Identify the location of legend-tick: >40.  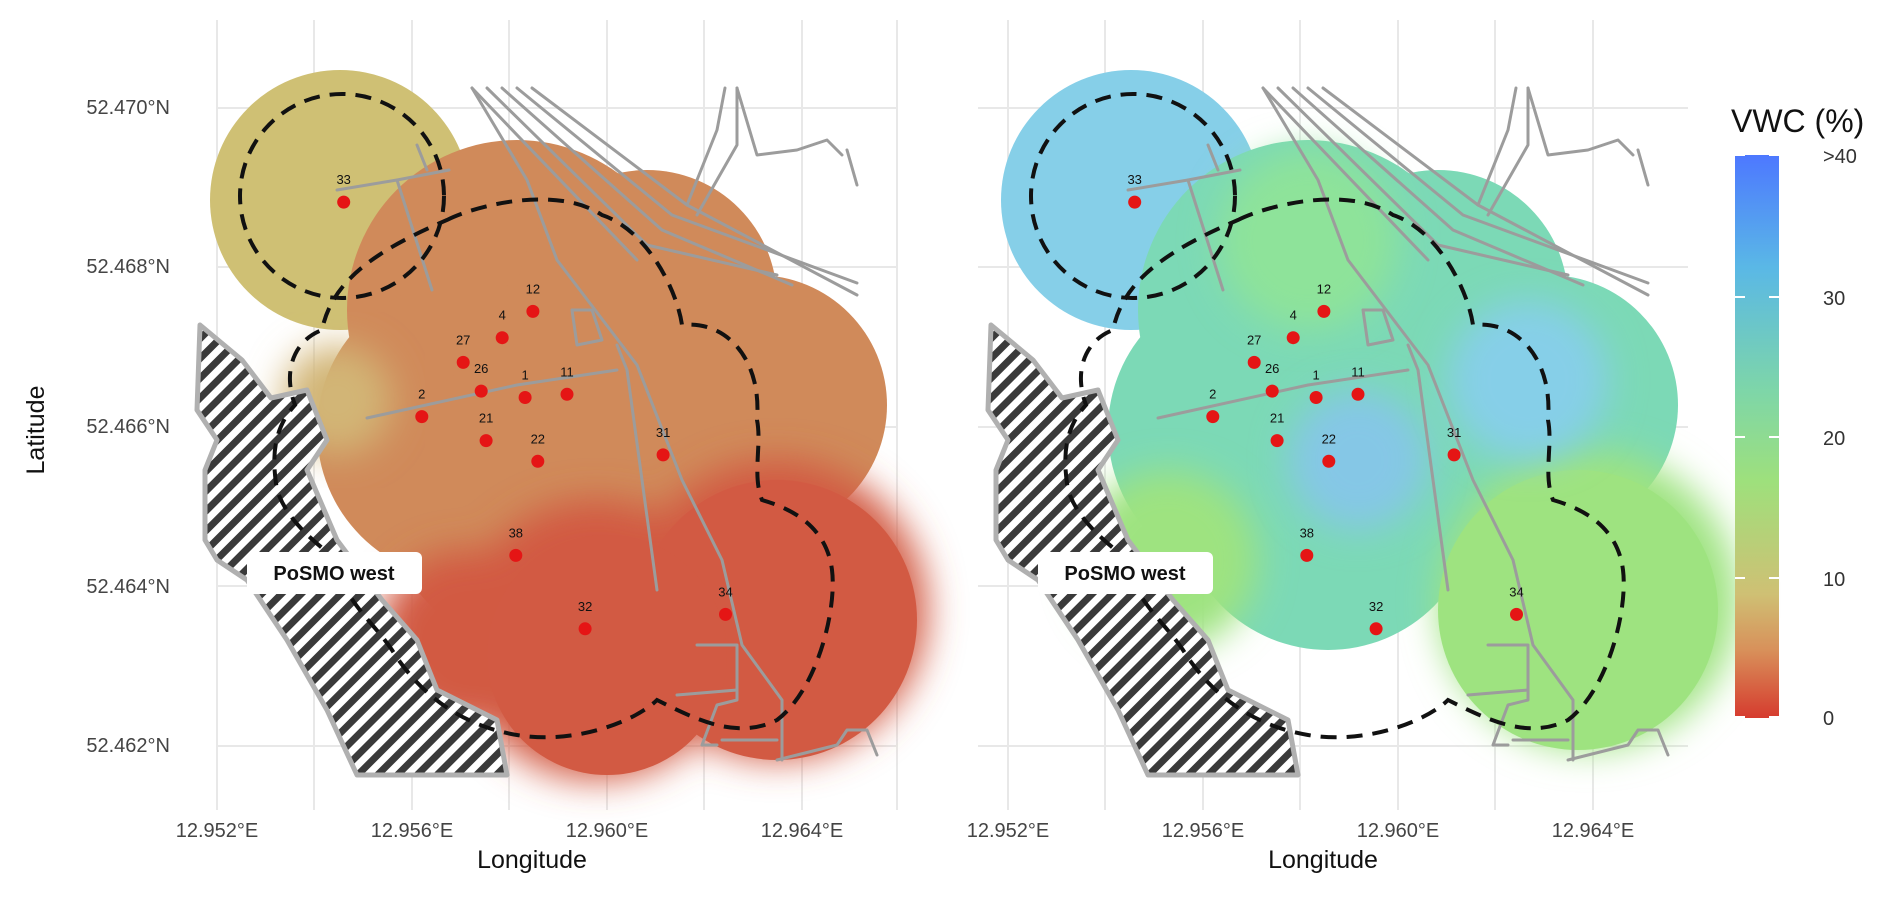
(1840, 157).